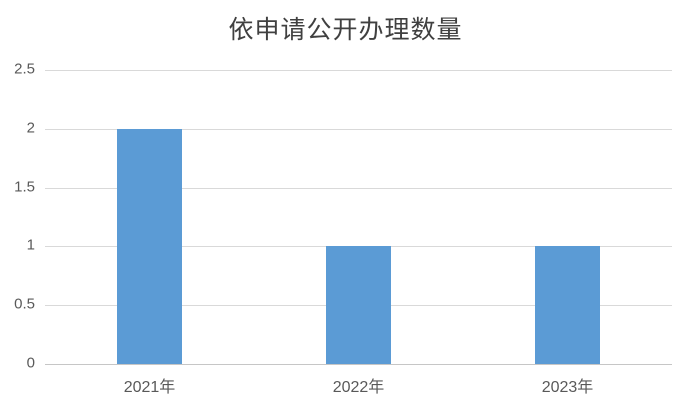 This screenshot has height=411, width=691. What do you see at coordinates (30, 363) in the screenshot?
I see `y-axis-tick-label: 0` at bounding box center [30, 363].